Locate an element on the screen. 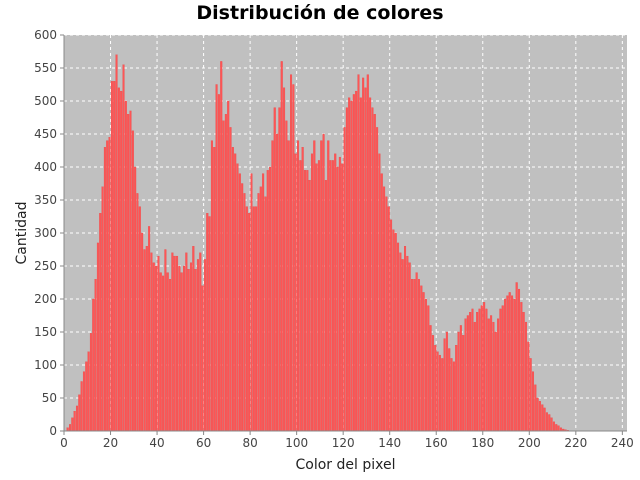 This screenshot has height=480, width=640. x-tick-label: 40 is located at coordinates (156, 443).